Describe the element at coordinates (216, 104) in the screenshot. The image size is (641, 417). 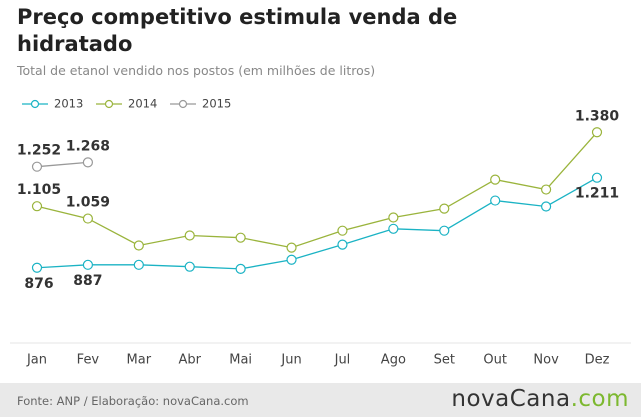
I see `legend-label: 2015` at that location.